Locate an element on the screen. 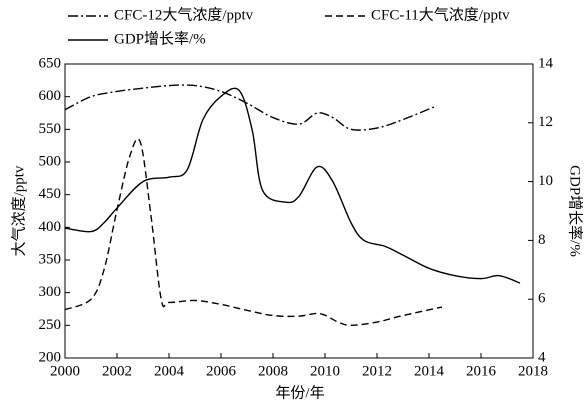 The image size is (584, 406). x-tick-label: 2018 is located at coordinates (533, 371).